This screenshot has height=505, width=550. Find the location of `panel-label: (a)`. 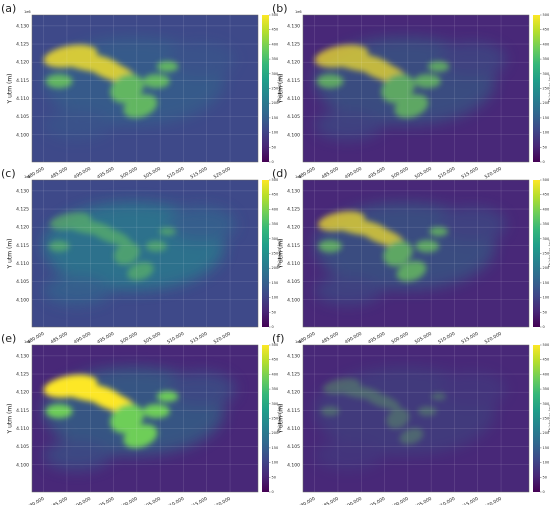

panel-label: (a) is located at coordinates (8, 8).